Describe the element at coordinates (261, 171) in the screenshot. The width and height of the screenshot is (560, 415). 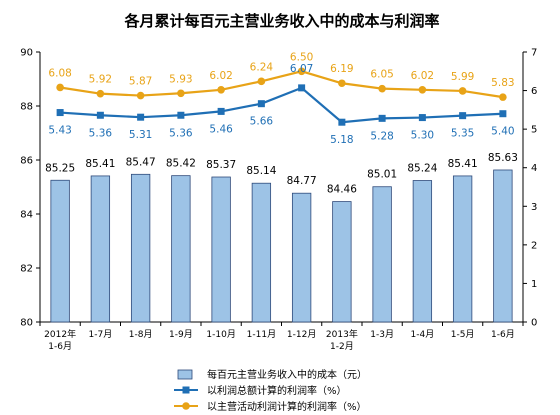
I see `bar-value-label: 85.14` at that location.